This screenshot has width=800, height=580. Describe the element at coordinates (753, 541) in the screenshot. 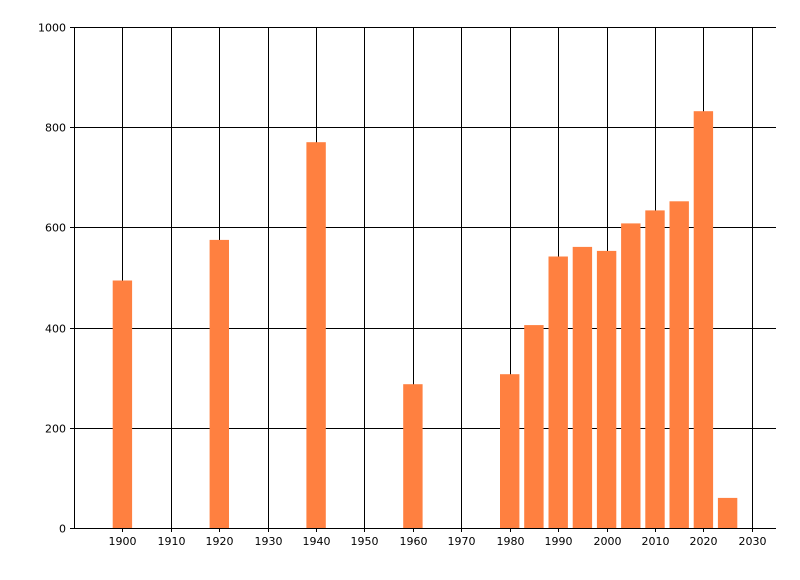

I see `x-tick-label: 2030` at that location.